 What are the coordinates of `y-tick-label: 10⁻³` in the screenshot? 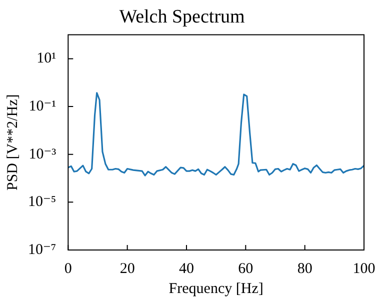 It's located at (42, 154).